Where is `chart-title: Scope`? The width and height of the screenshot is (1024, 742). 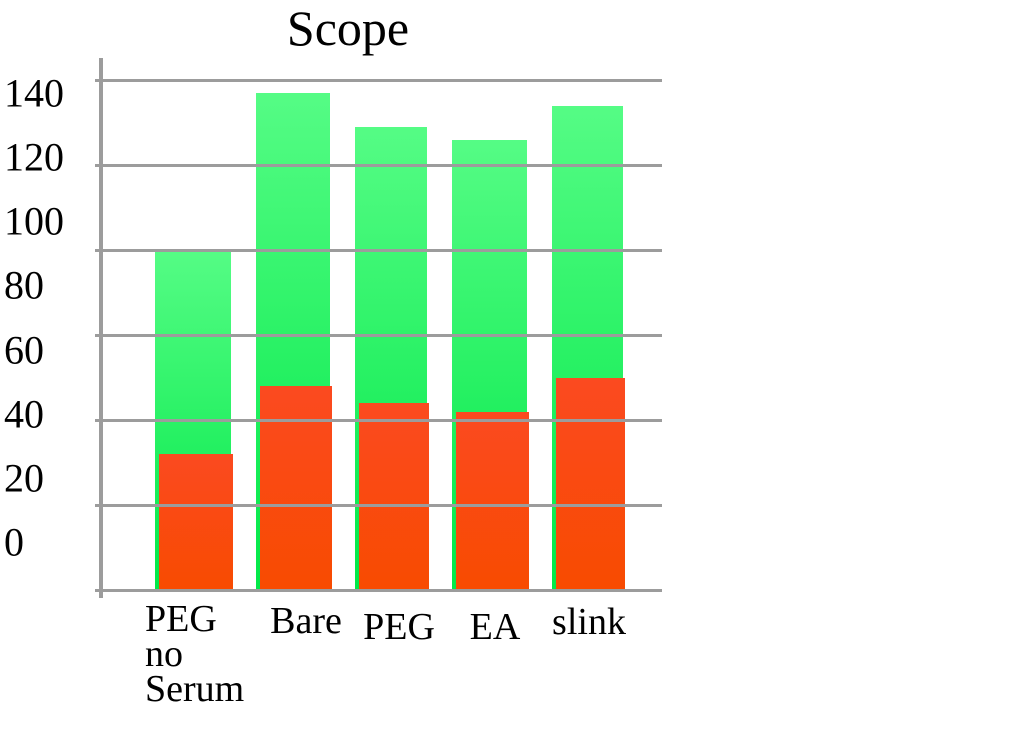
chart-title: Scope is located at coordinates (348, 28).